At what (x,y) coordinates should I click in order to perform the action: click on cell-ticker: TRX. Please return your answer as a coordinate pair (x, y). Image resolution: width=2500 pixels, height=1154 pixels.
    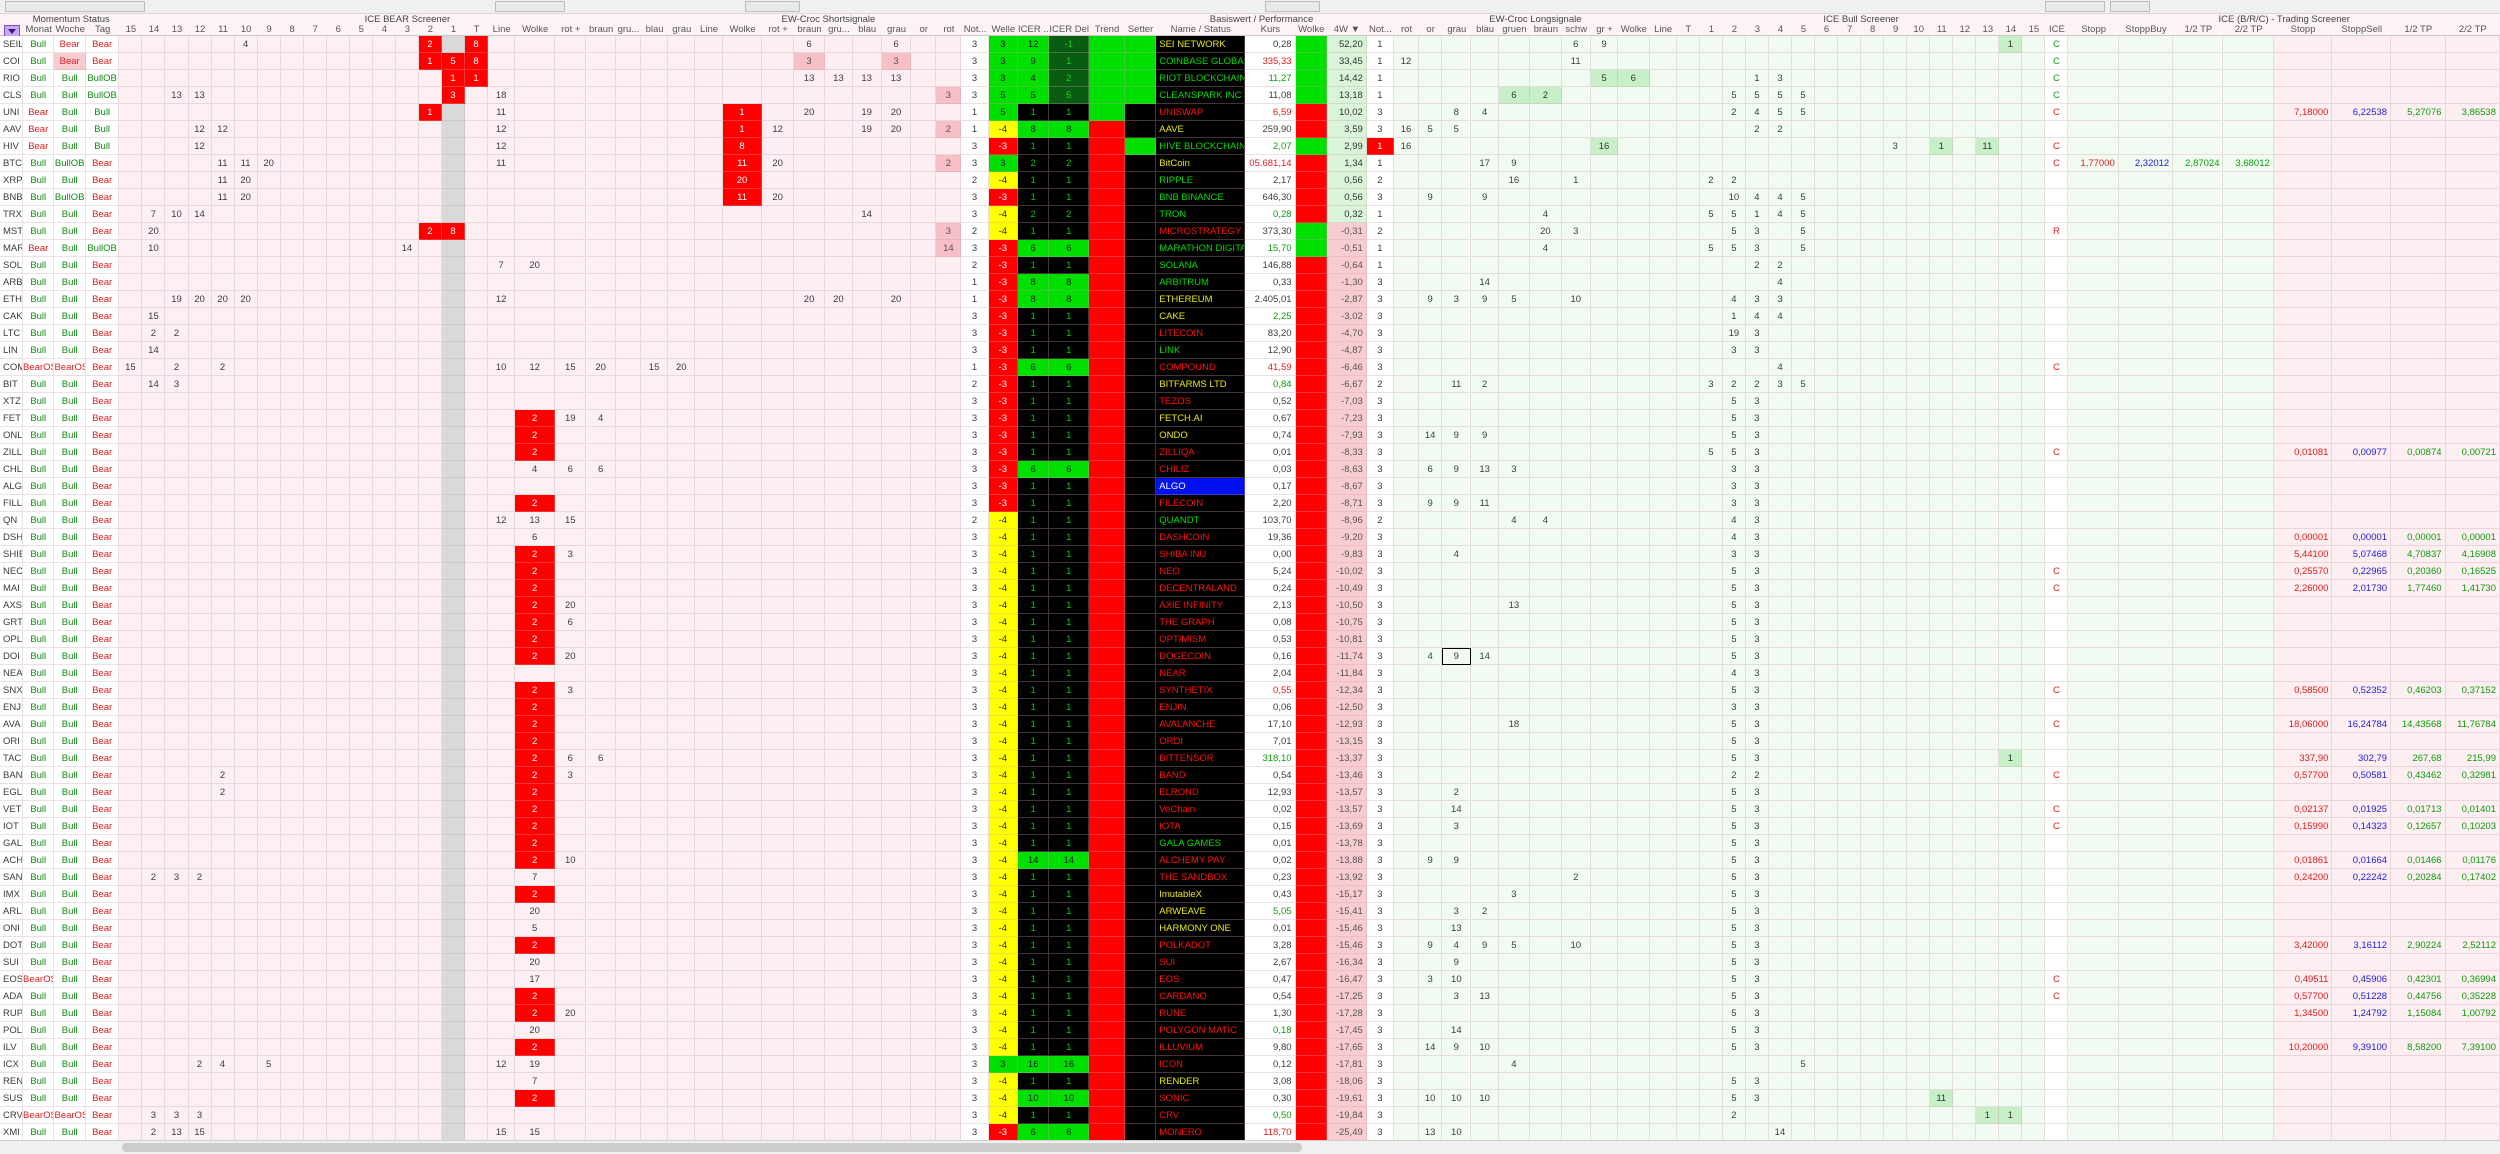
    Looking at the image, I should click on (12, 214).